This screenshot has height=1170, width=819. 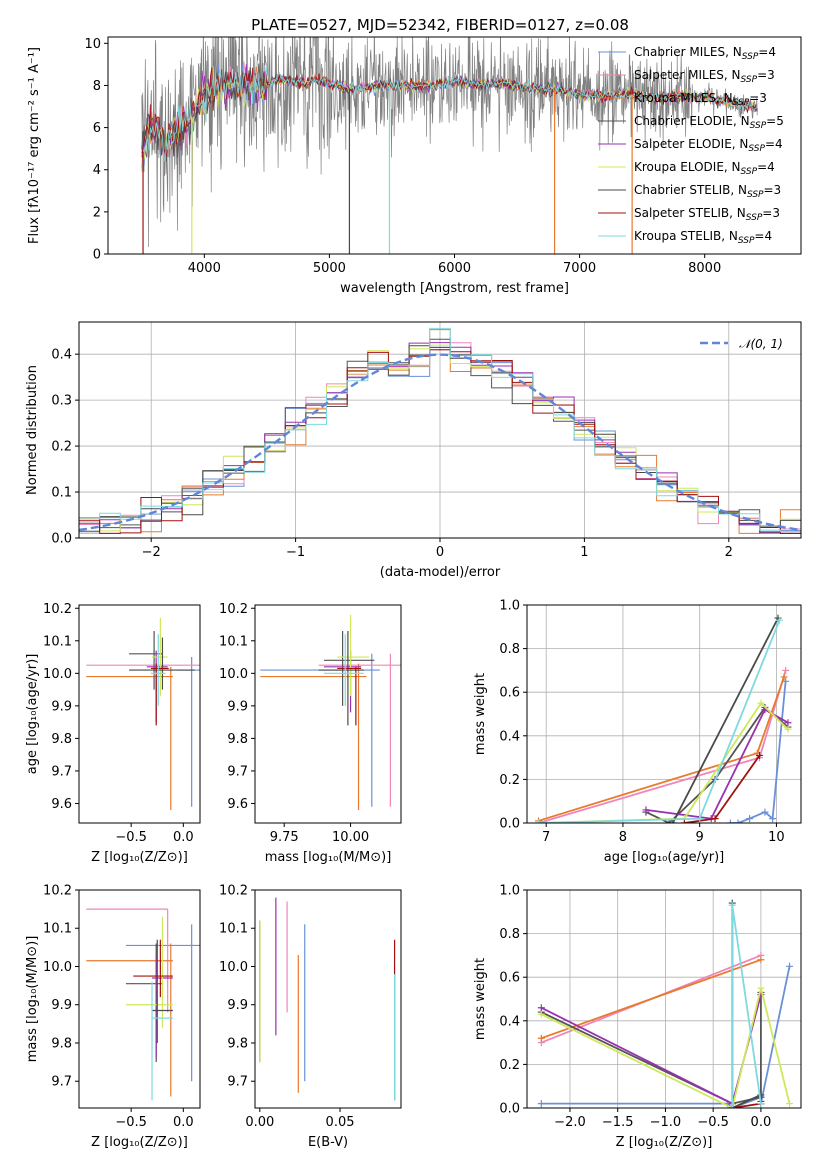 I want to click on y-tick-label: 0.0, so click(x=509, y=824).